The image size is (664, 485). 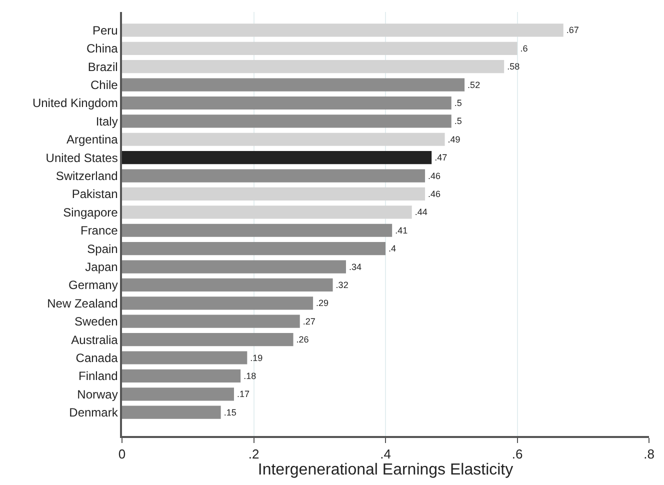 I want to click on data-label: .29, so click(x=322, y=303).